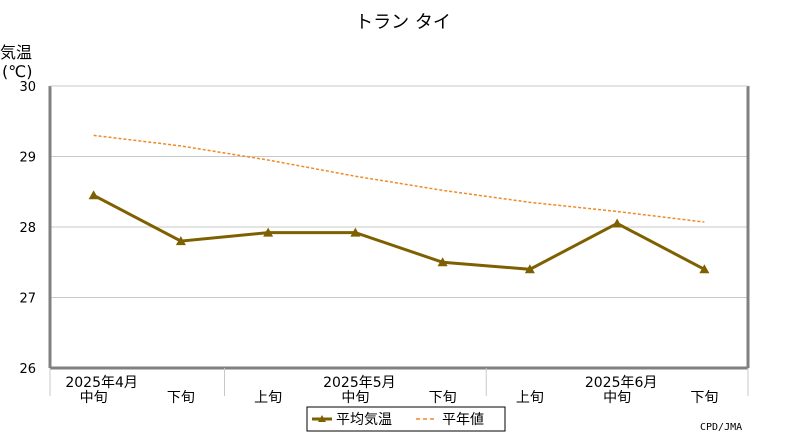  Describe the element at coordinates (721, 427) in the screenshot. I see `credit-text: CPD/JMA` at that location.